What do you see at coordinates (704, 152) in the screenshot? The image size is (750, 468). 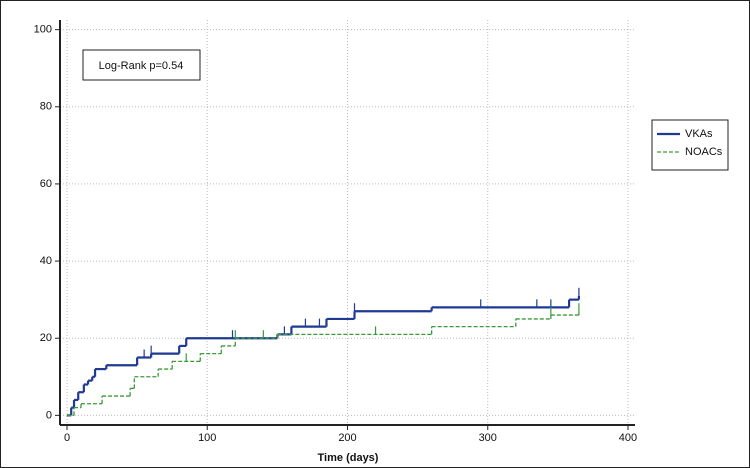 I see `legend-label: NOACs` at bounding box center [704, 152].